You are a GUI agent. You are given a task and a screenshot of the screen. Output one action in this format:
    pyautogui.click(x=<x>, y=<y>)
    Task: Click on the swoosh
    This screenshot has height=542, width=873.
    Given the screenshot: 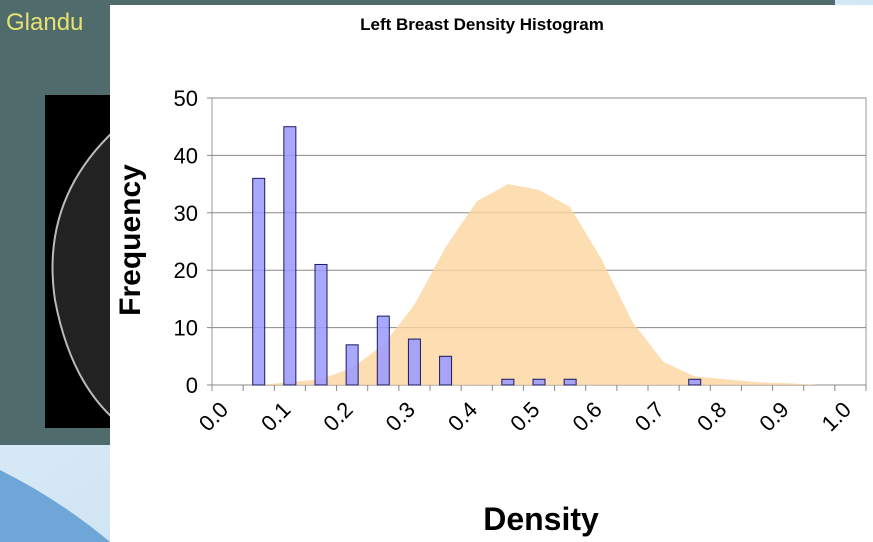 What is the action you would take?
    pyautogui.click(x=55, y=506)
    